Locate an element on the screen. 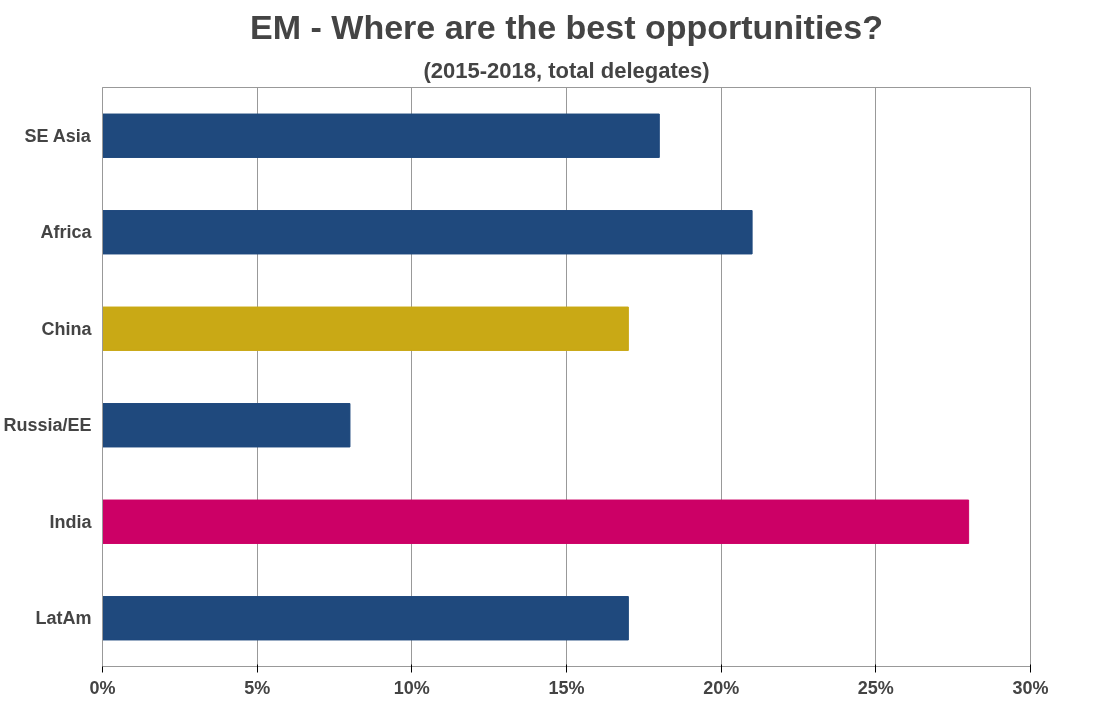 This screenshot has height=718, width=1105. x-tick-label: 15% is located at coordinates (566, 687).